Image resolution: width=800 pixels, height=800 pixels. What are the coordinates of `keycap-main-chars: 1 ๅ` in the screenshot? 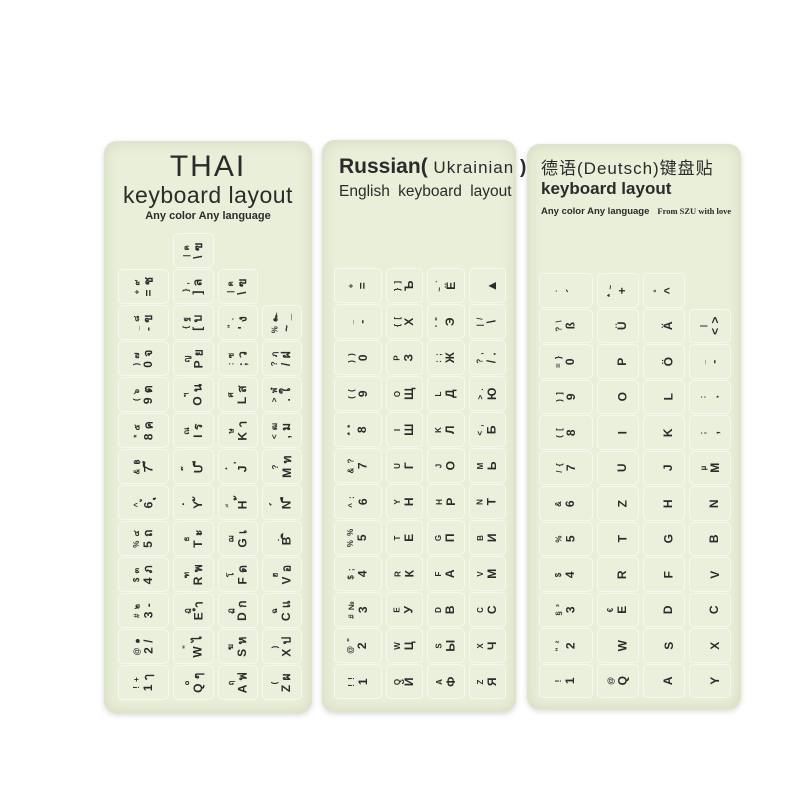 It's located at (148, 682).